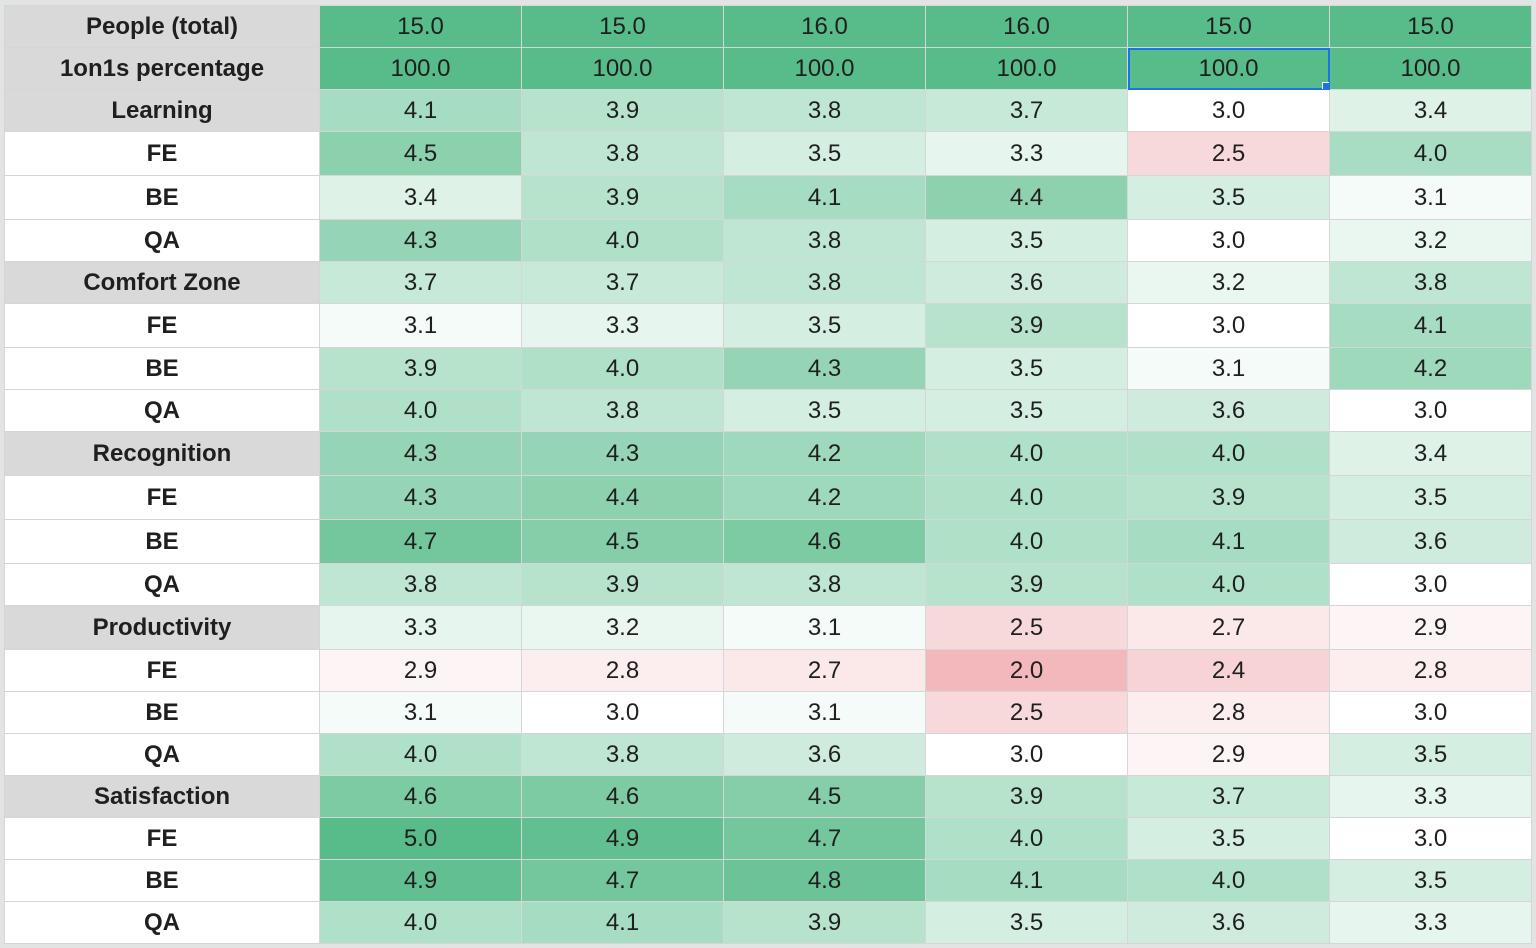 Image resolution: width=1536 pixels, height=948 pixels. What do you see at coordinates (1325, 85) in the screenshot?
I see `fill-handle` at bounding box center [1325, 85].